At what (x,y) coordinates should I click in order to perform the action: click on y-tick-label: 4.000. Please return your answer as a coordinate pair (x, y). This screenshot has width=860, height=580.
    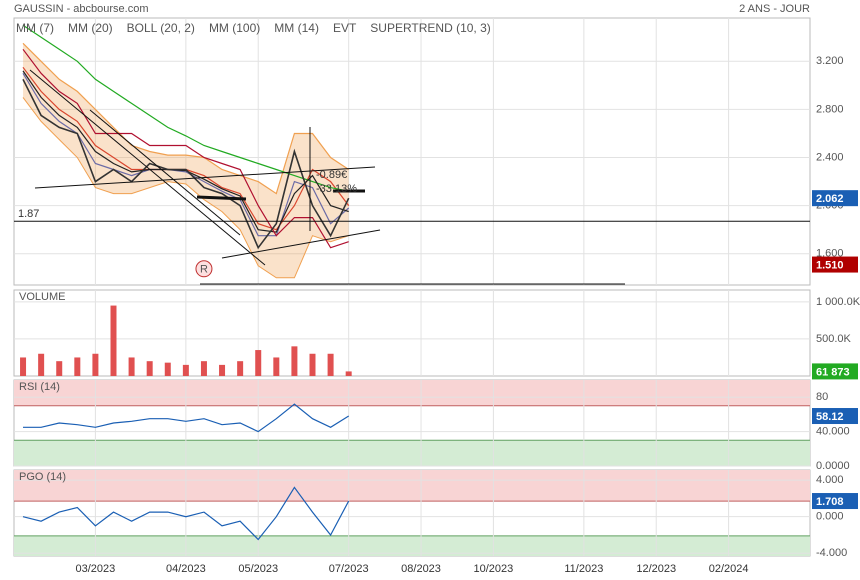
    Looking at the image, I should click on (830, 480).